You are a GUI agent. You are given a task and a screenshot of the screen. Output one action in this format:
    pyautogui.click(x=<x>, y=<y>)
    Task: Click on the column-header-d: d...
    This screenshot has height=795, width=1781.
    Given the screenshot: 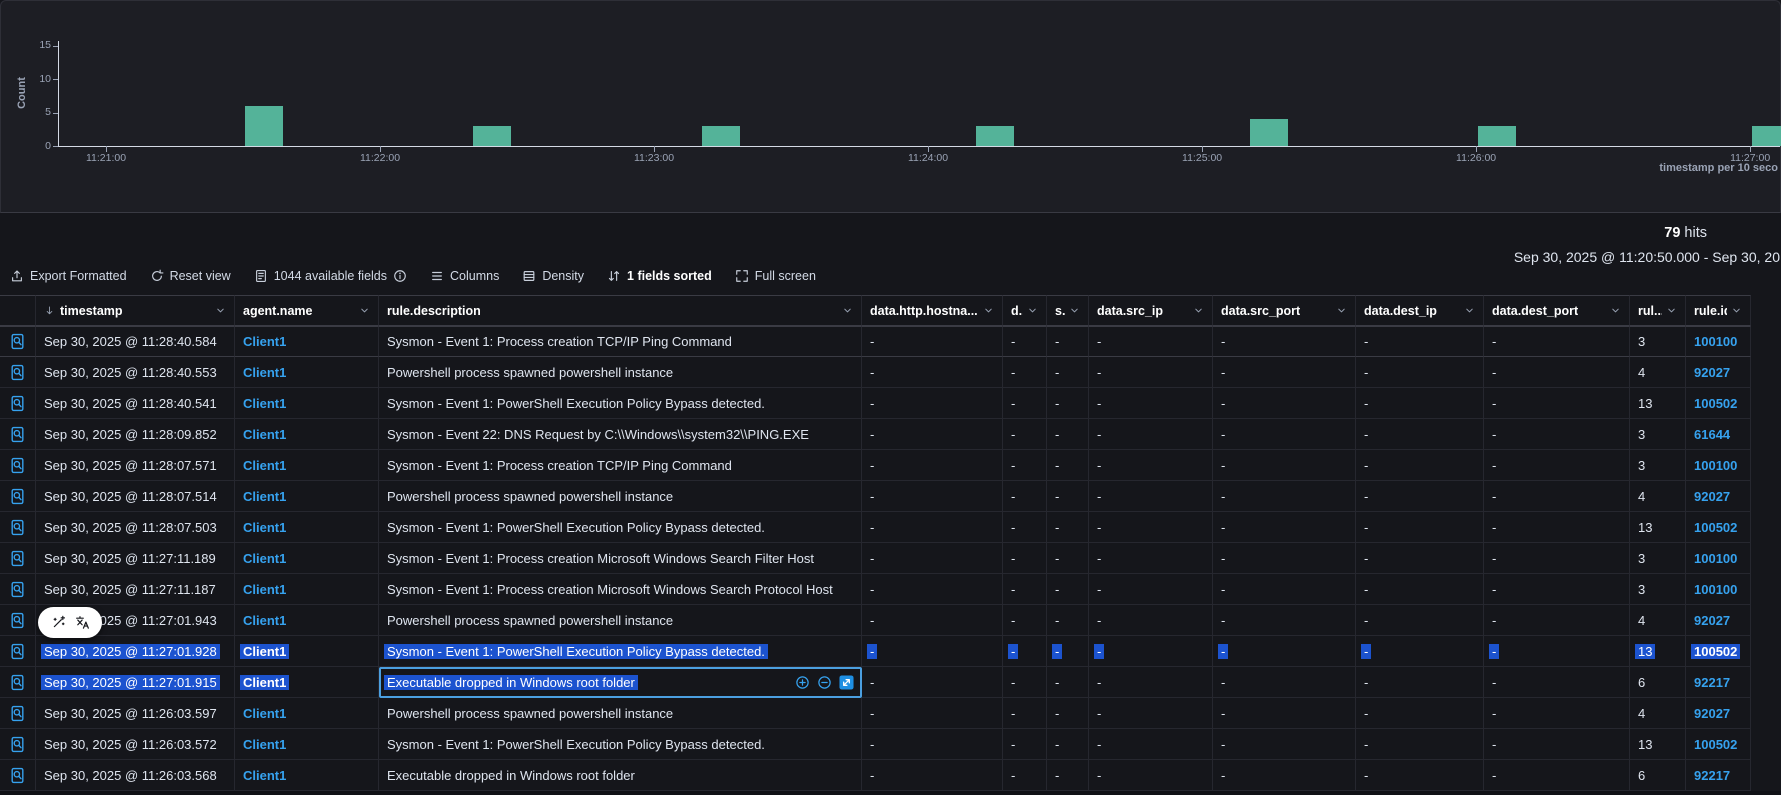 What is the action you would take?
    pyautogui.click(x=1025, y=310)
    